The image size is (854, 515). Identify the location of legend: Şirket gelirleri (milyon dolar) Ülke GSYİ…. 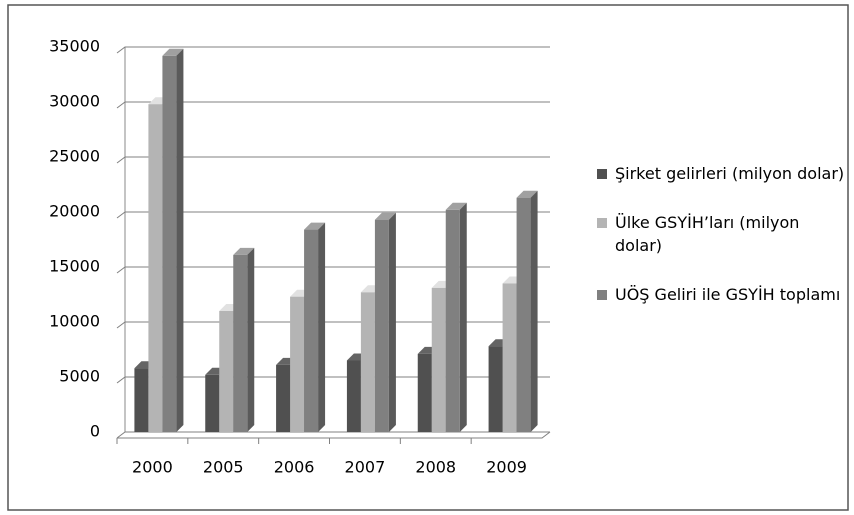
(722, 247).